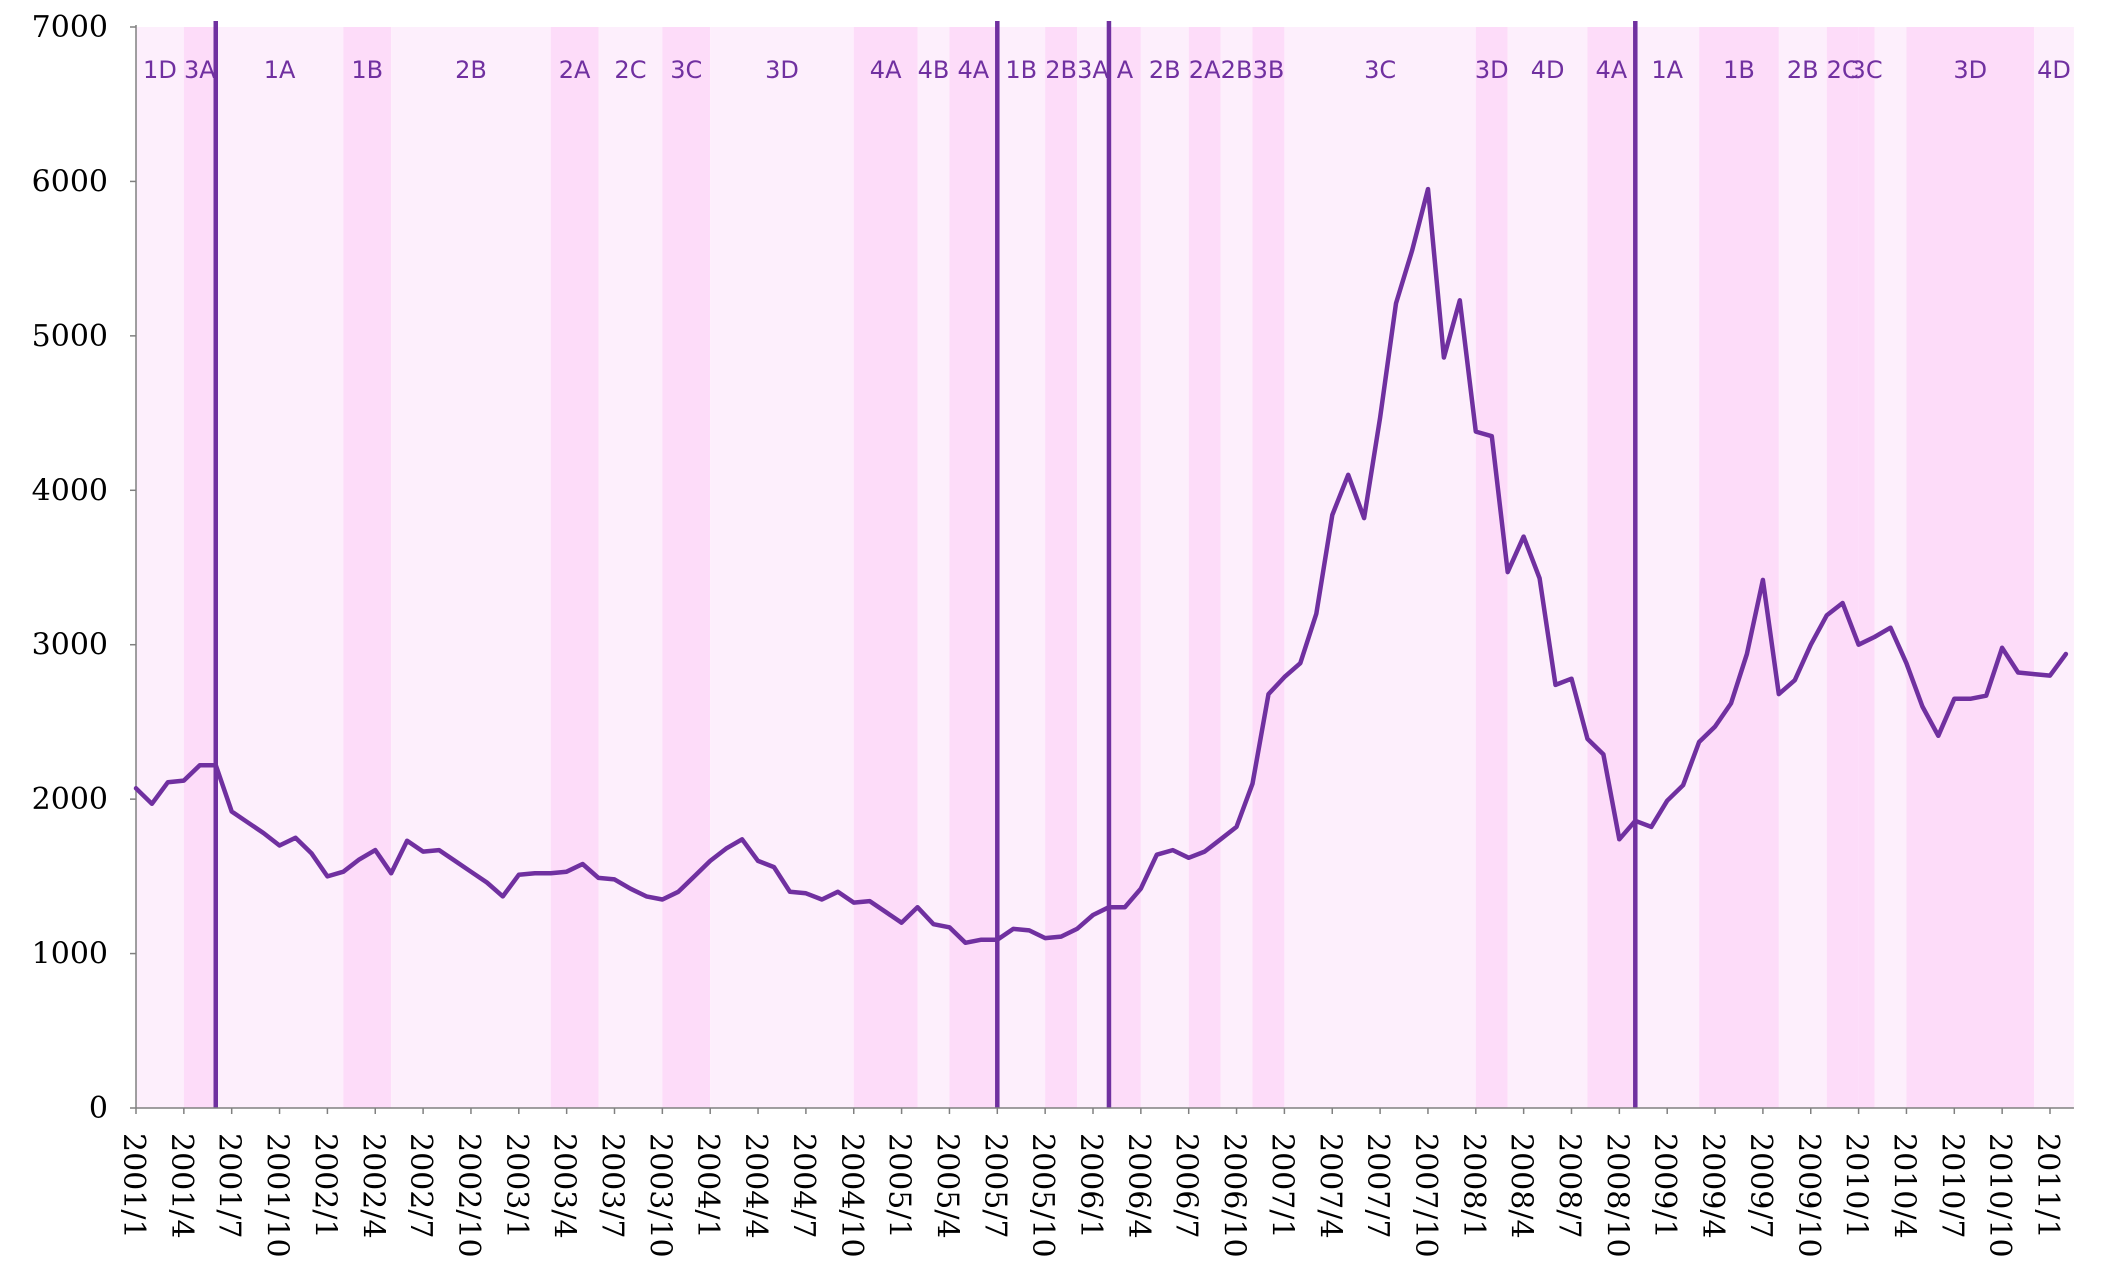 The height and width of the screenshot is (1272, 2112). Describe the element at coordinates (1951, 1186) in the screenshot. I see `x-tick-label: 2010/7` at that location.